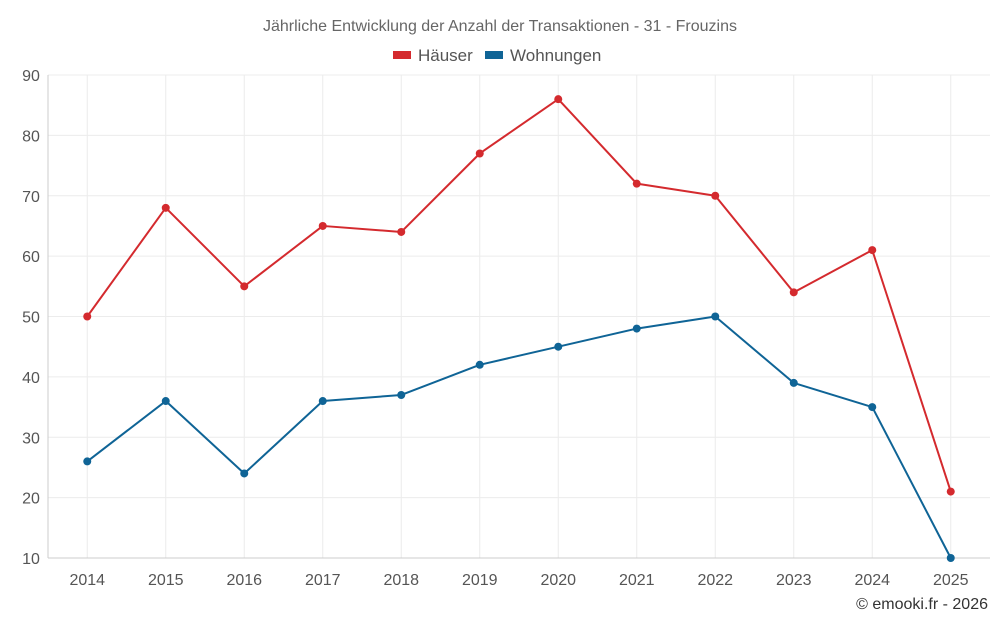  Describe the element at coordinates (31, 499) in the screenshot. I see `y-tick-label: 20` at that location.